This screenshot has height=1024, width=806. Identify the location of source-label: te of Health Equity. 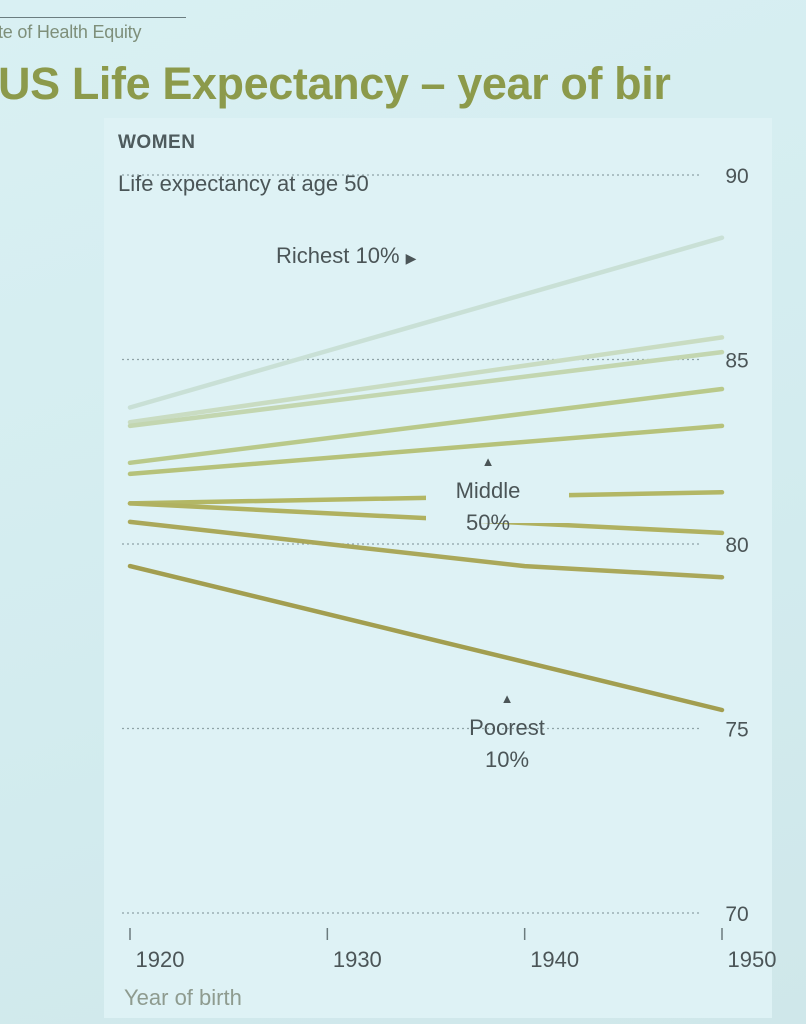
(71, 32).